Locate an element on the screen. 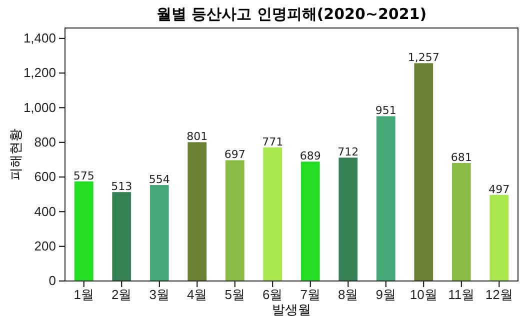 The height and width of the screenshot is (321, 525). data-label: 697 is located at coordinates (235, 155).